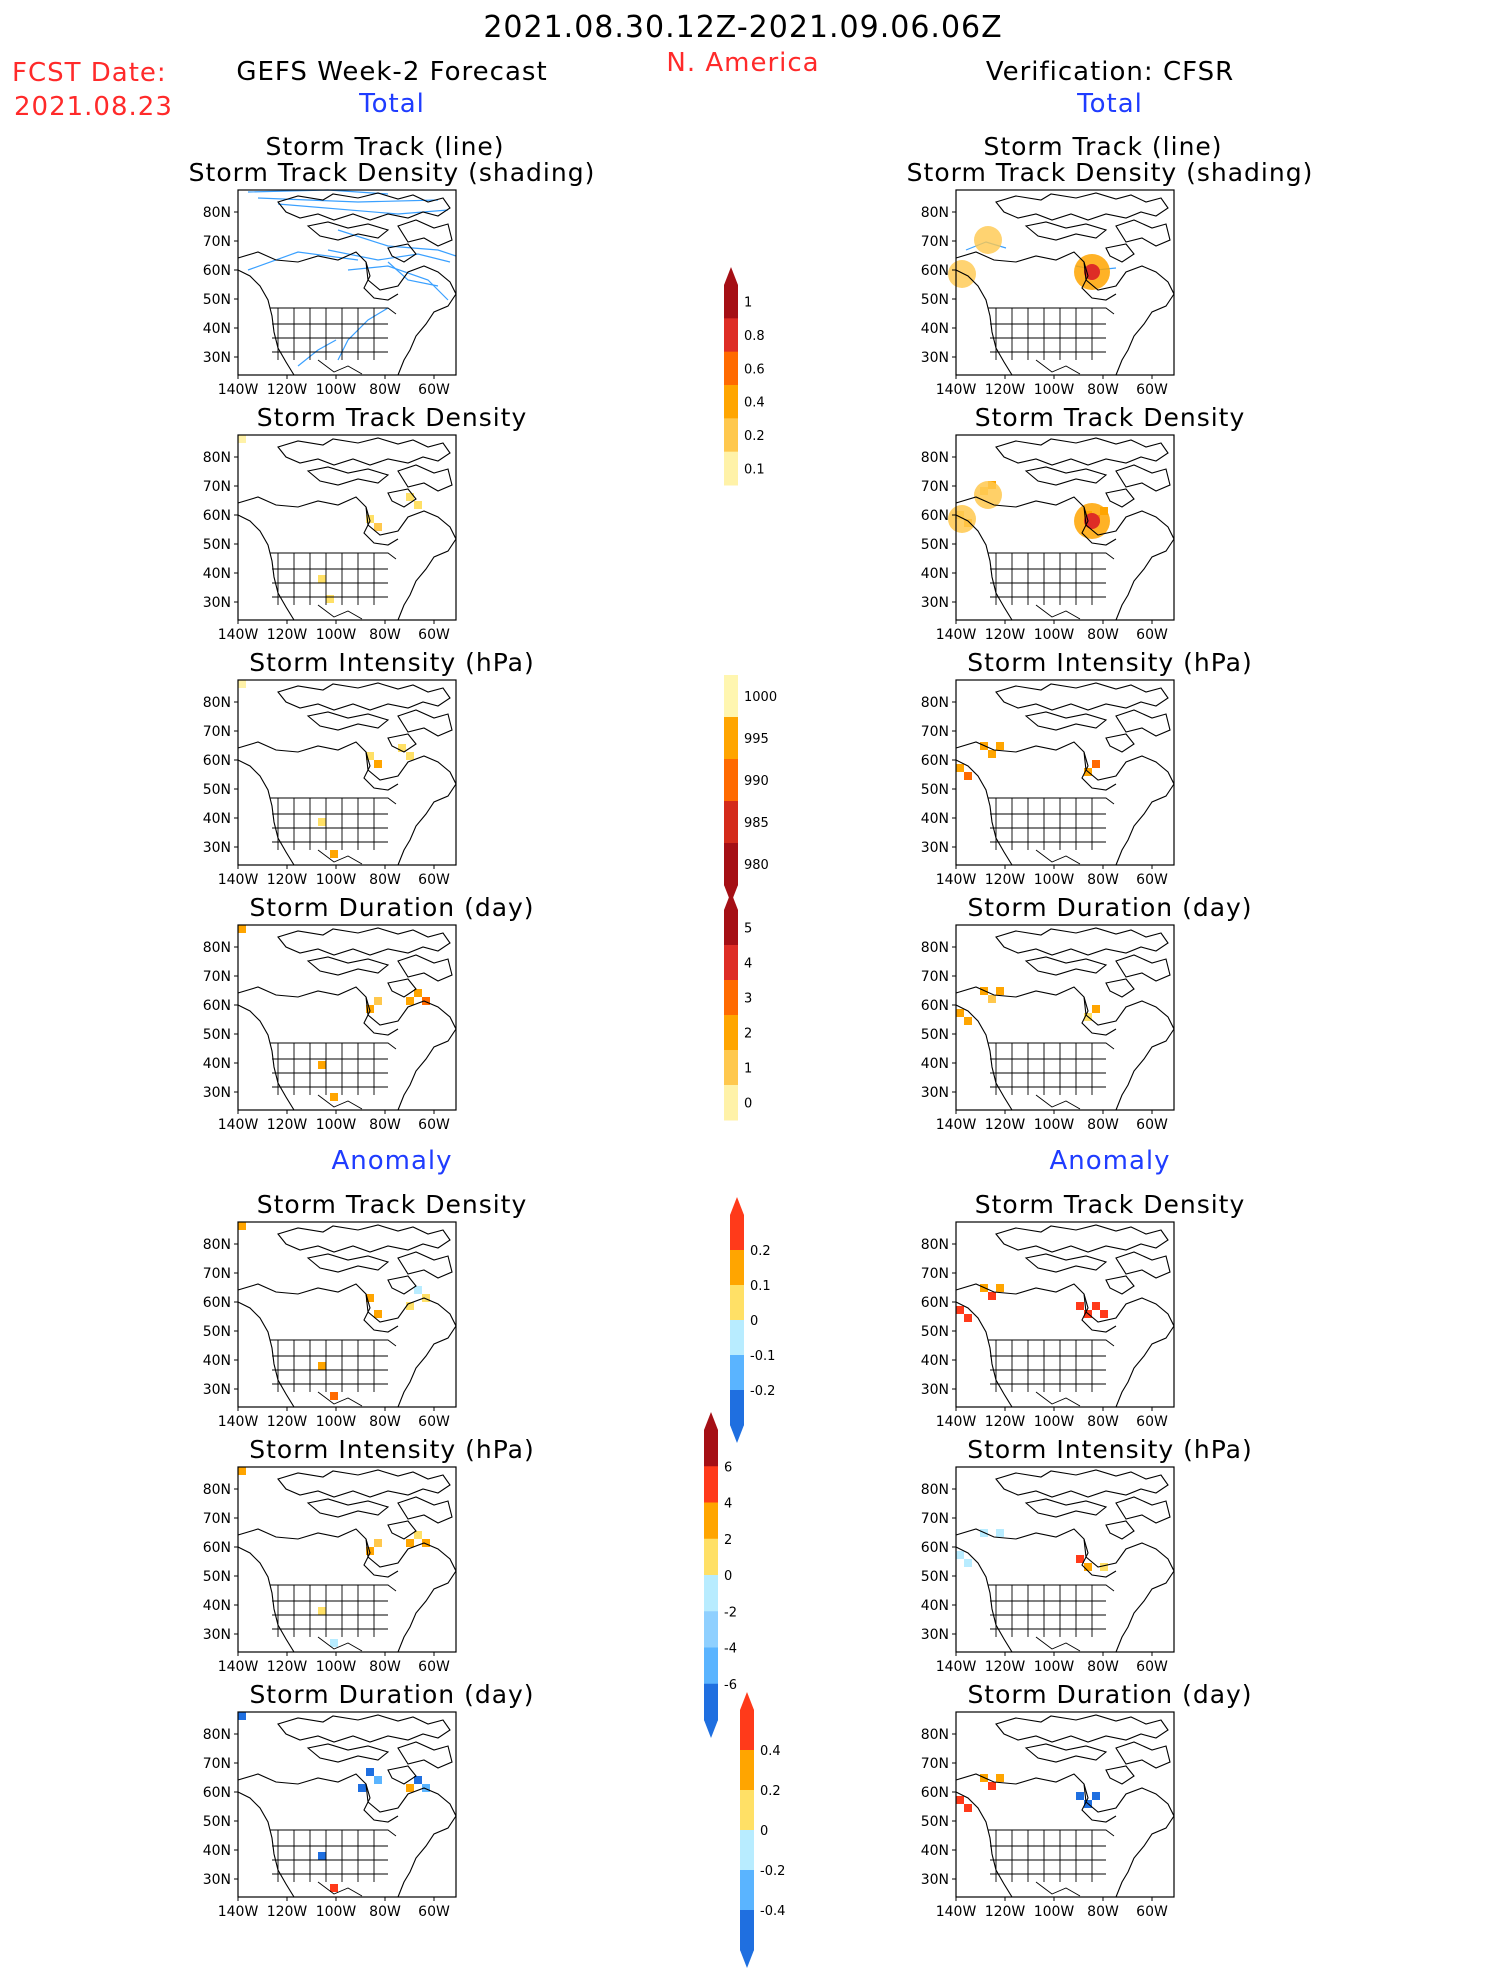  What do you see at coordinates (352, 278) in the screenshot?
I see `storm-track-lines` at bounding box center [352, 278].